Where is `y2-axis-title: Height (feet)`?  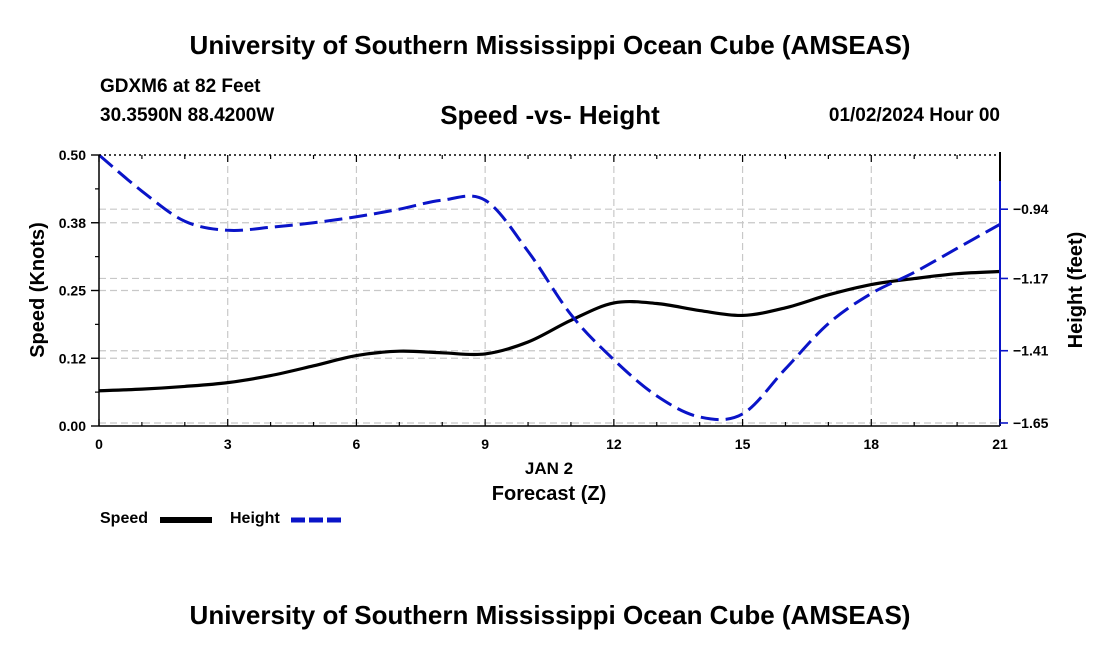
y2-axis-title: Height (feet) is located at coordinates (1076, 290).